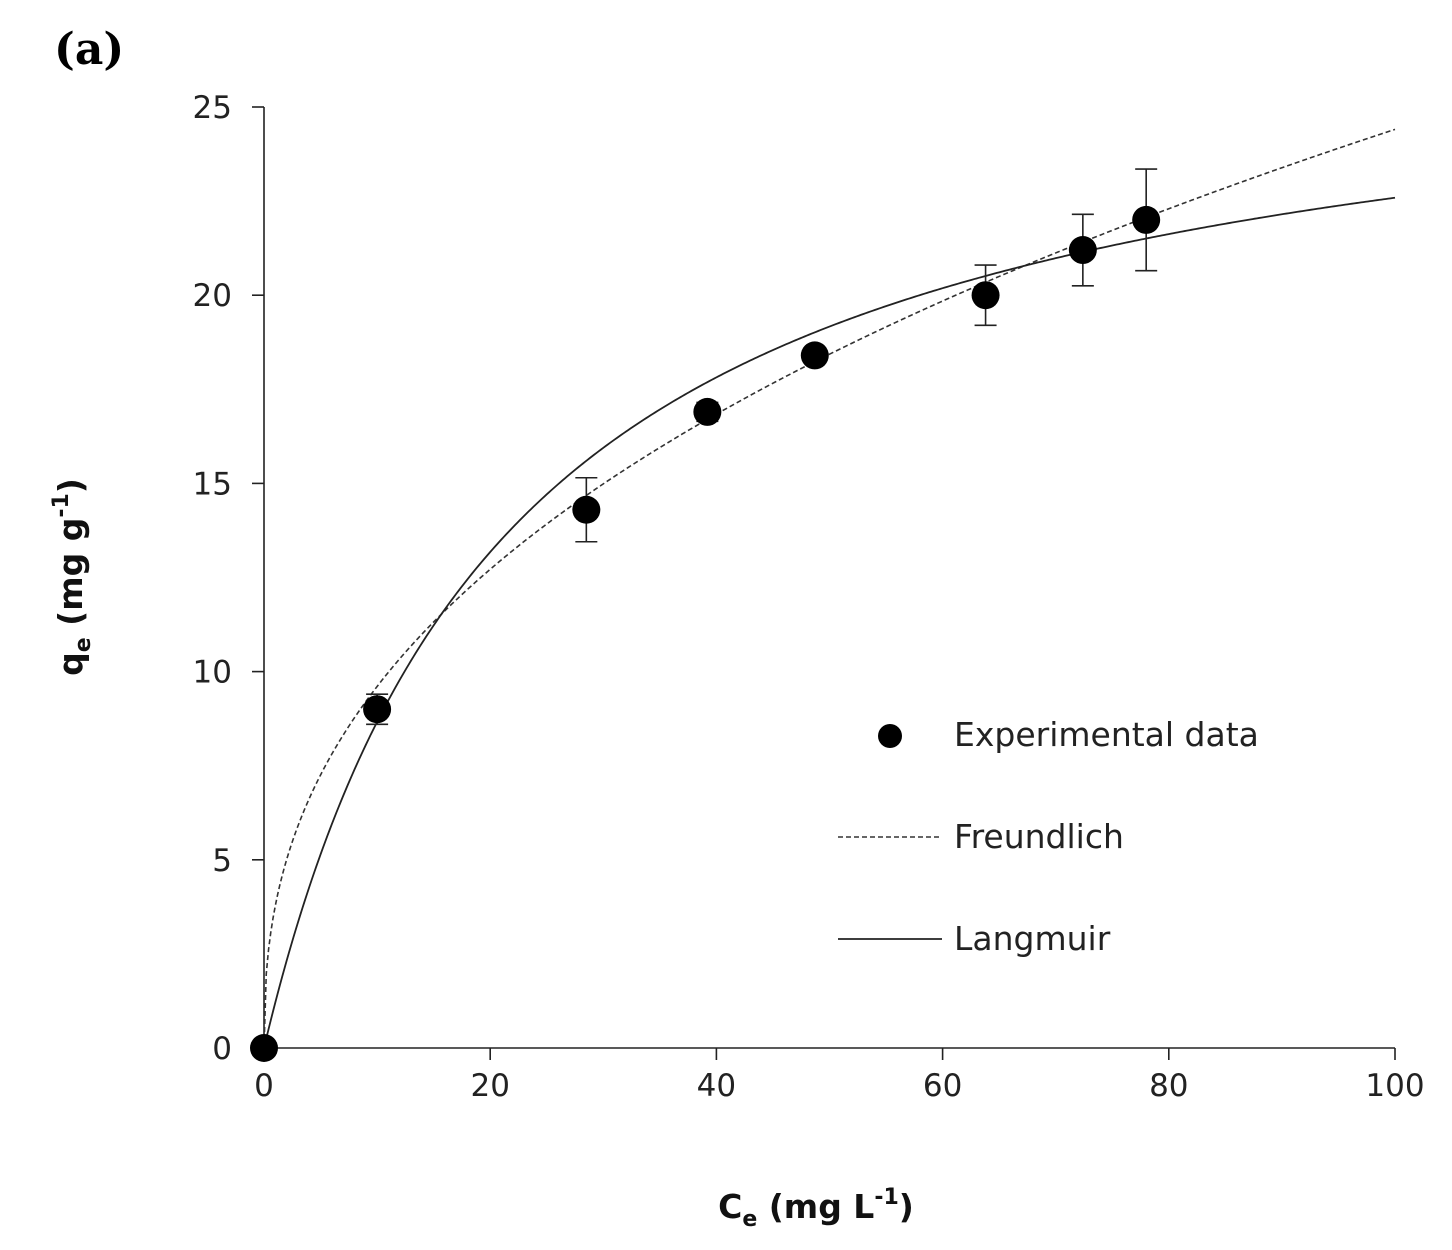 The width and height of the screenshot is (1452, 1250). Describe the element at coordinates (222, 1049) in the screenshot. I see `y-tick-label: 0` at that location.